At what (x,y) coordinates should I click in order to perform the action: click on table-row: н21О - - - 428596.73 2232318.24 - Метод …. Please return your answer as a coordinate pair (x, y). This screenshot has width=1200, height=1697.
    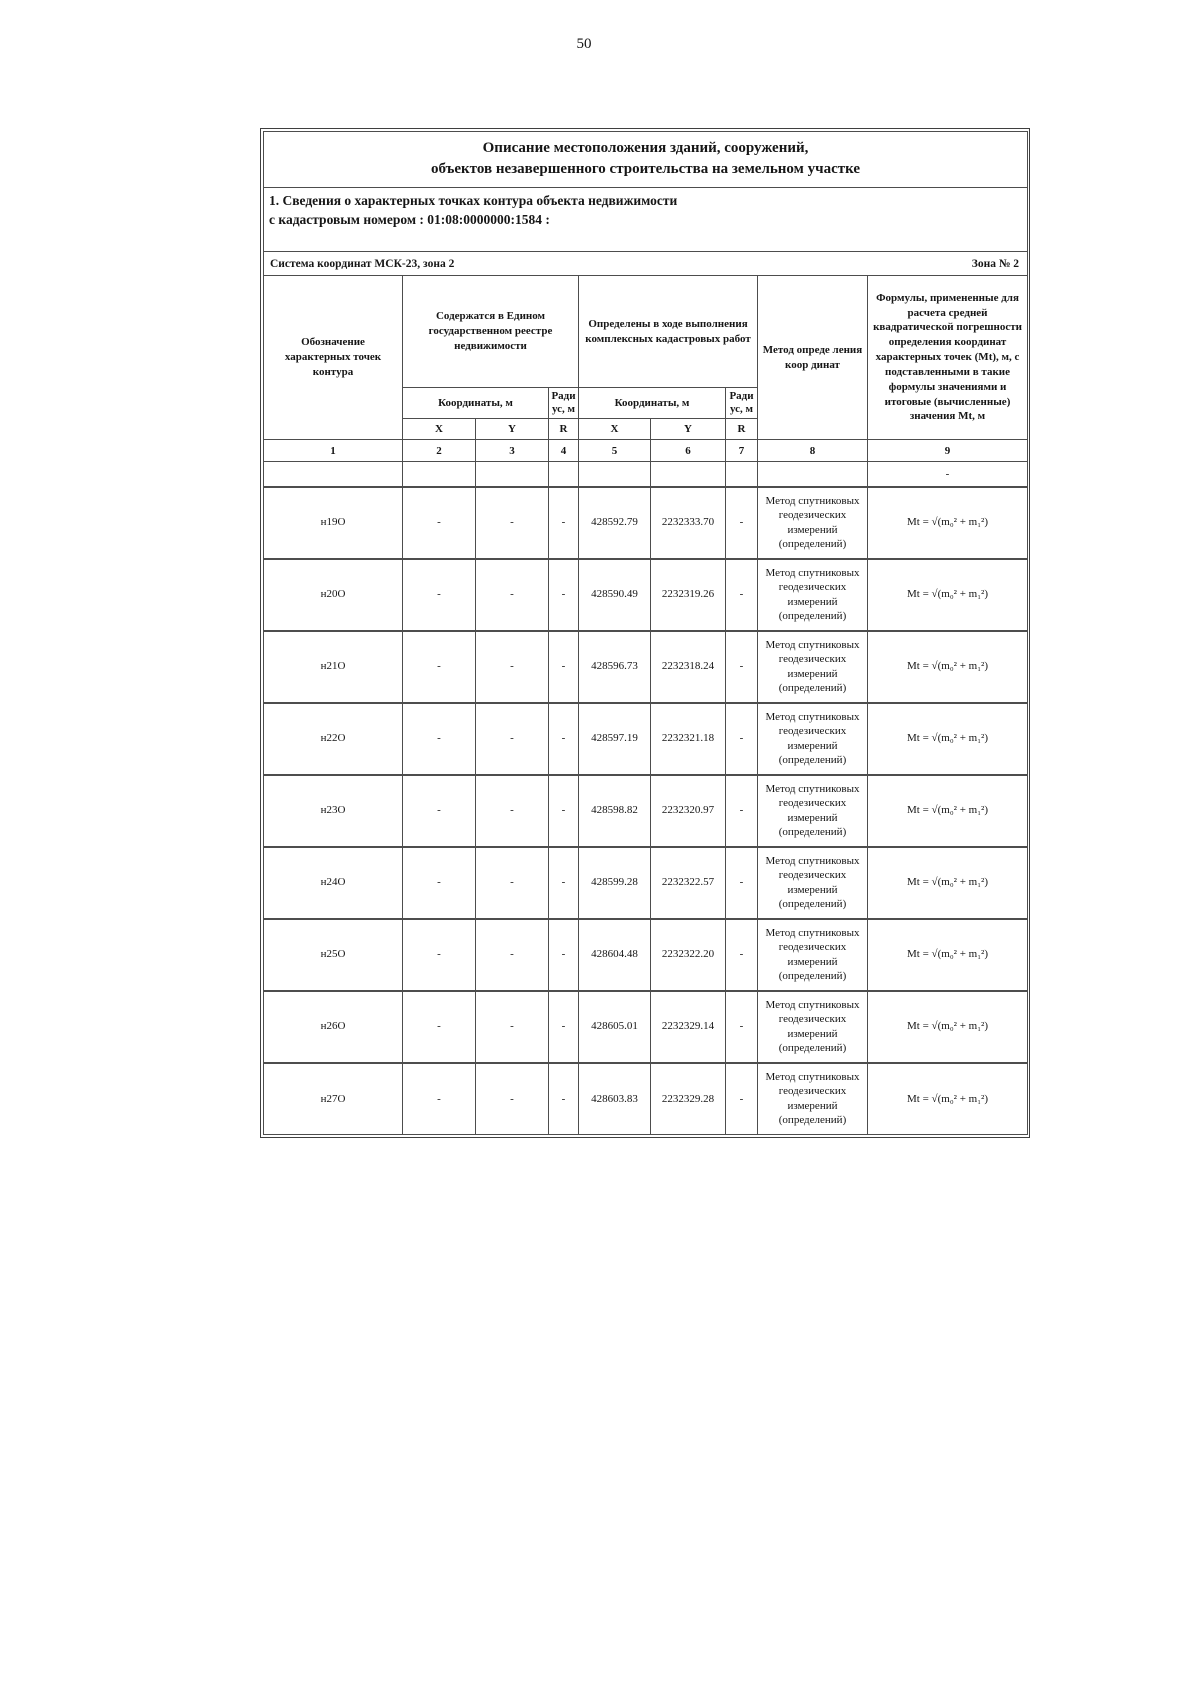
    Looking at the image, I should click on (646, 666).